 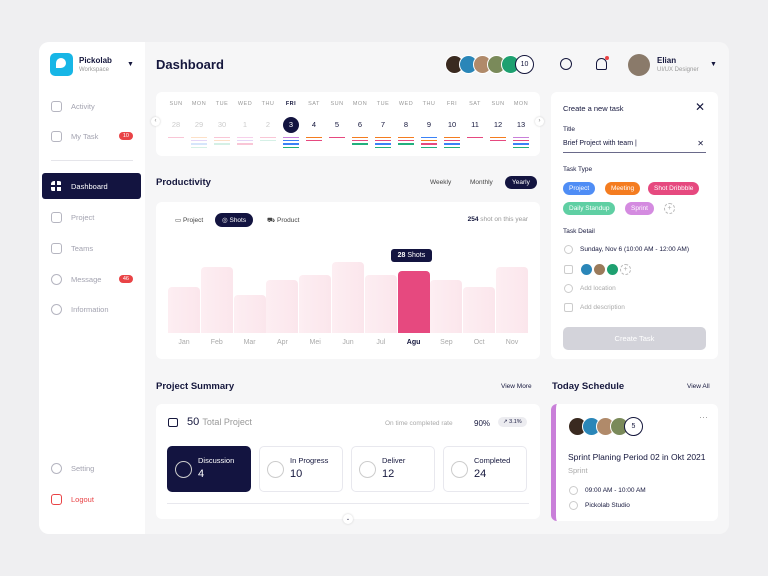 I want to click on calendar-day: 1, so click(x=245, y=124).